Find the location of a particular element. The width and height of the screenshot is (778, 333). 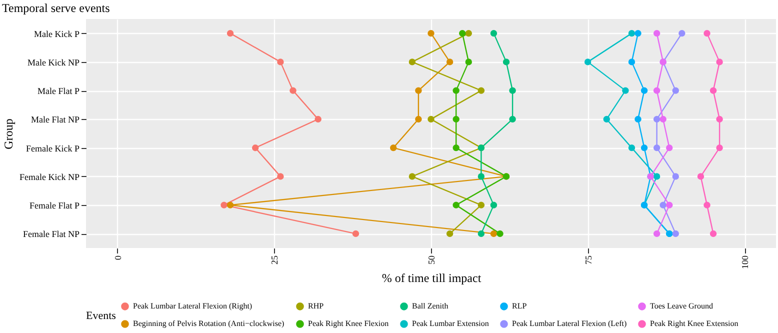

legend-label: Peak Right Knee Flexion is located at coordinates (348, 323).